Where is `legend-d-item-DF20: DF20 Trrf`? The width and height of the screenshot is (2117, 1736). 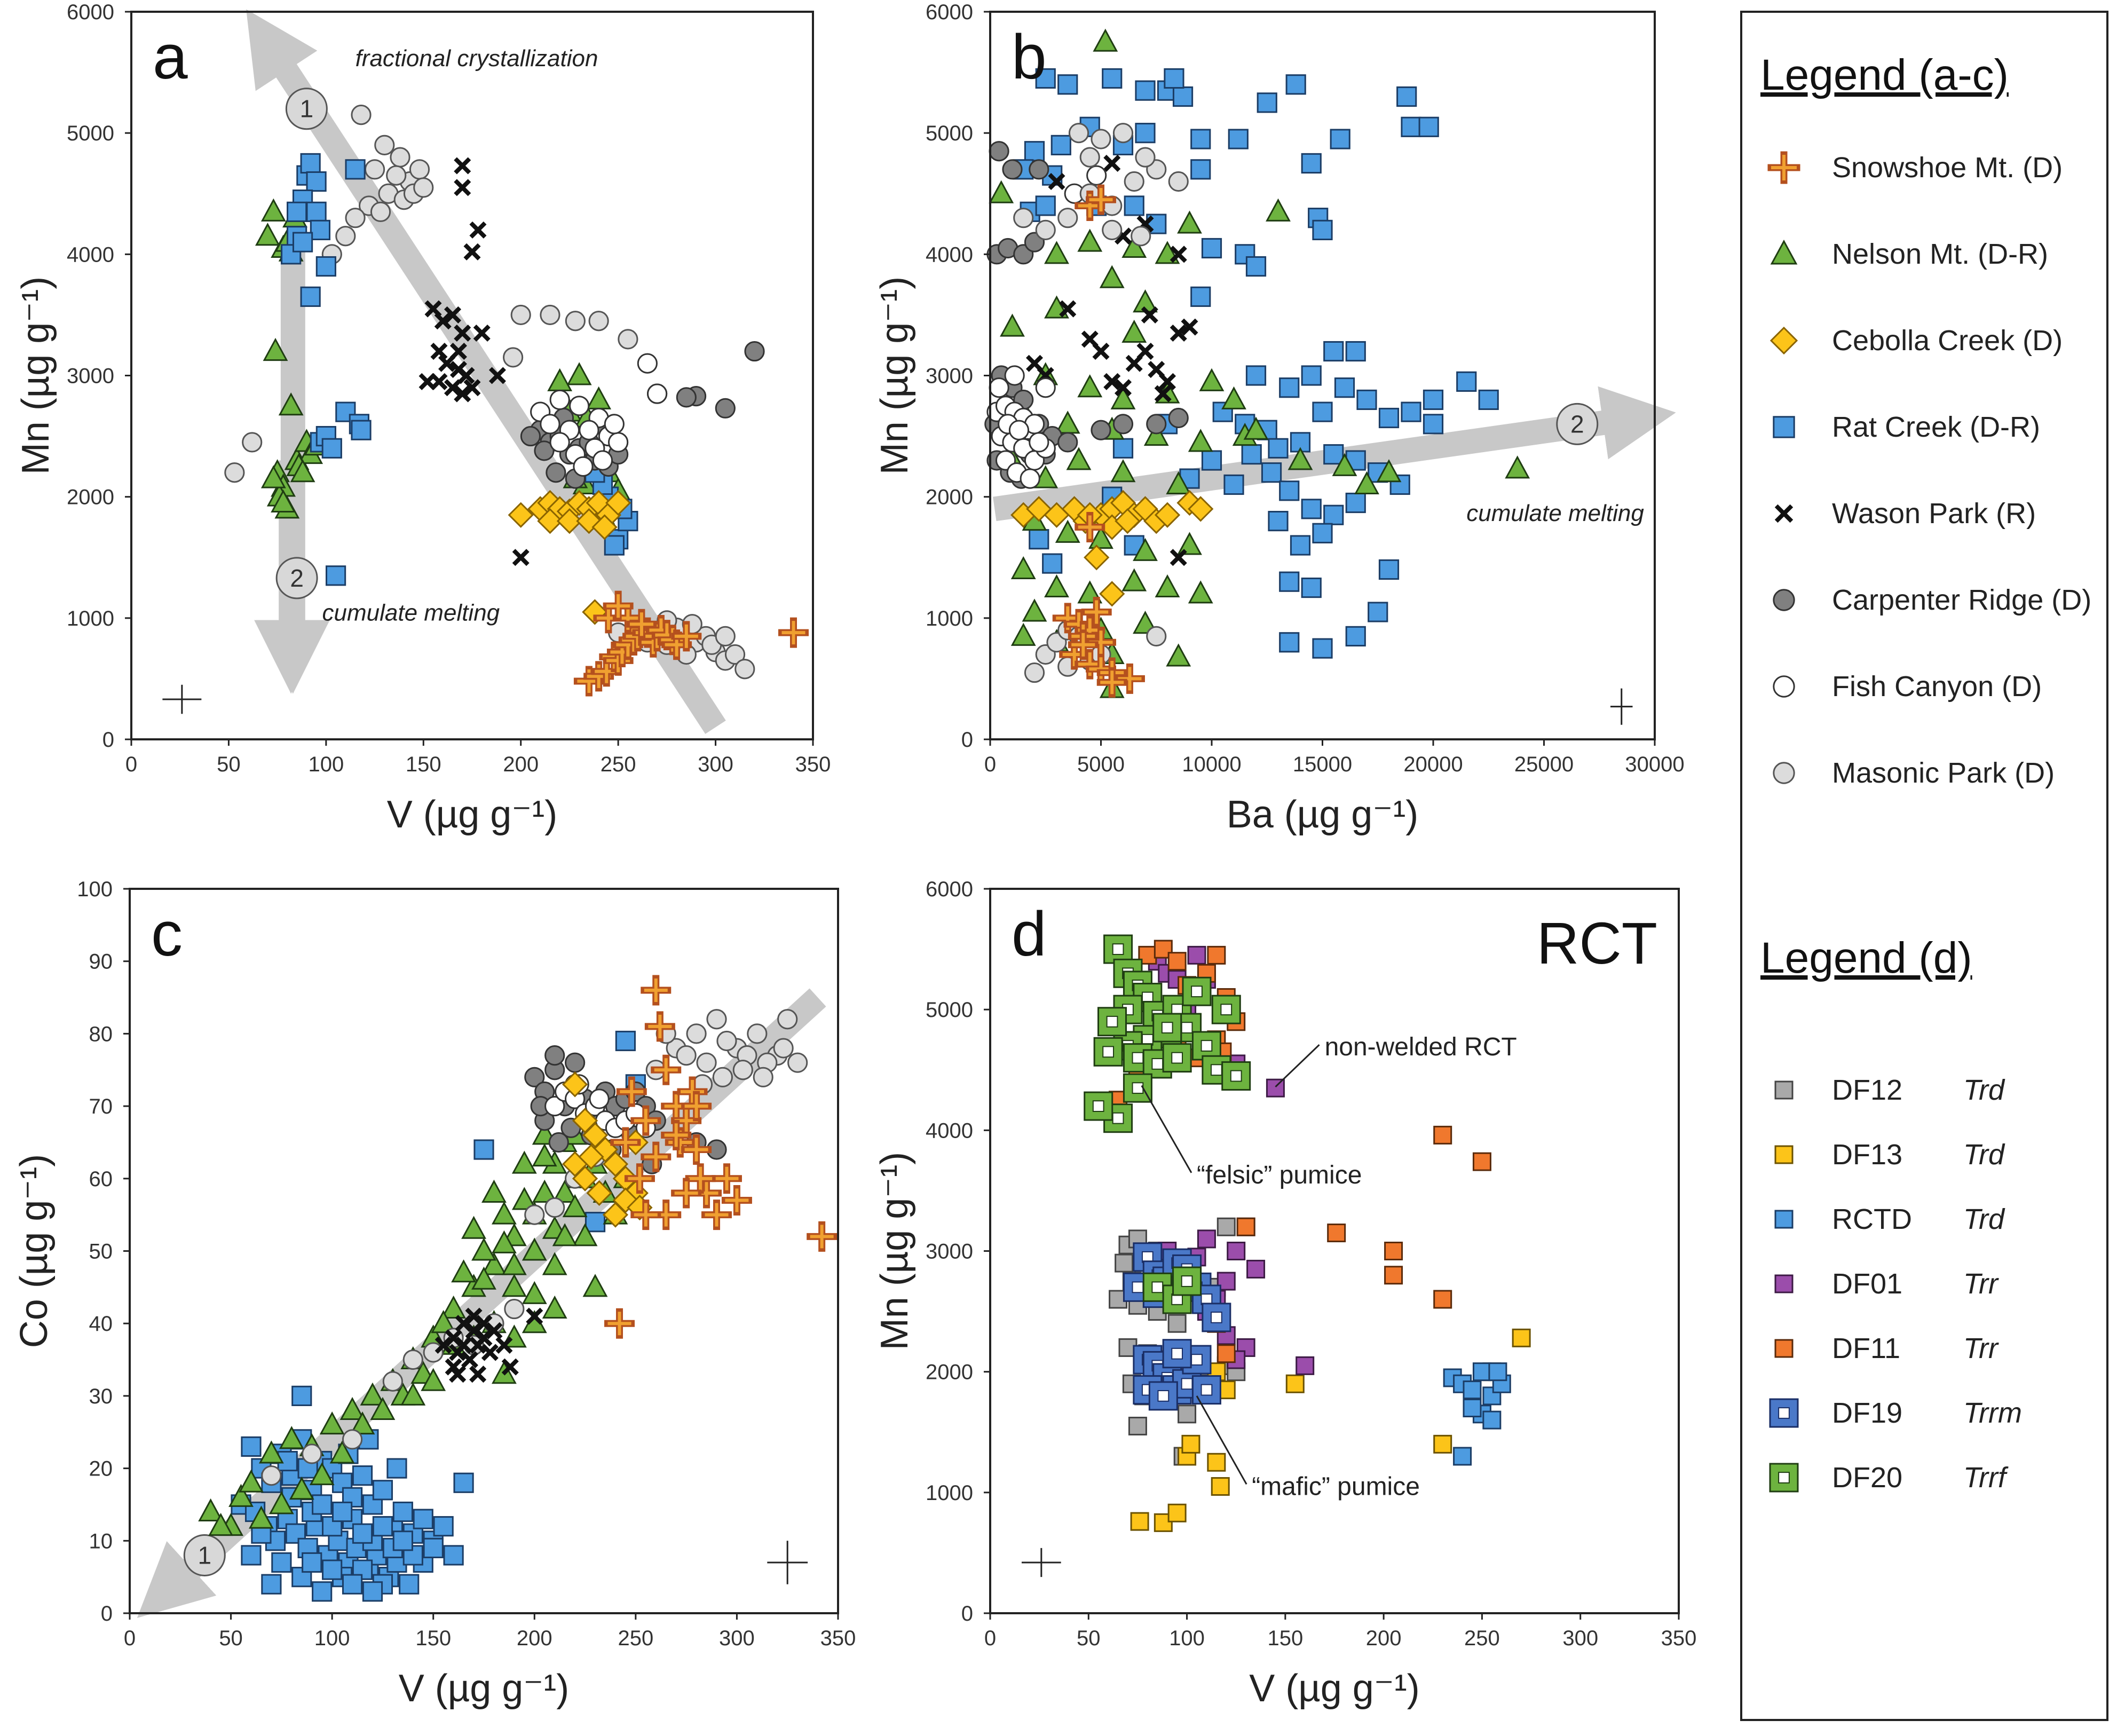
legend-d-item-DF20: DF20 Trrf is located at coordinates (1889, 1478).